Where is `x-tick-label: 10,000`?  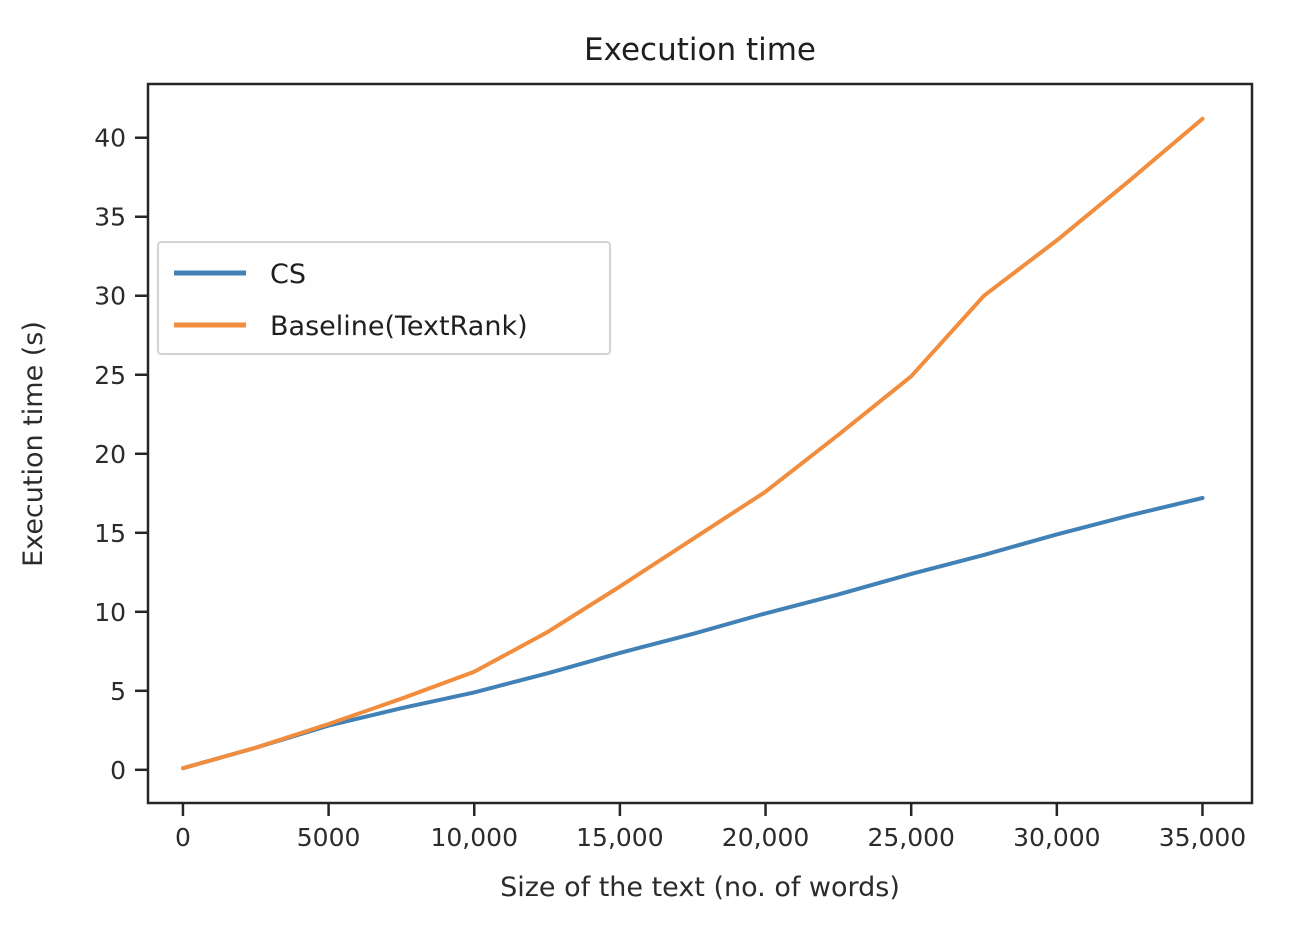
x-tick-label: 10,000 is located at coordinates (474, 837).